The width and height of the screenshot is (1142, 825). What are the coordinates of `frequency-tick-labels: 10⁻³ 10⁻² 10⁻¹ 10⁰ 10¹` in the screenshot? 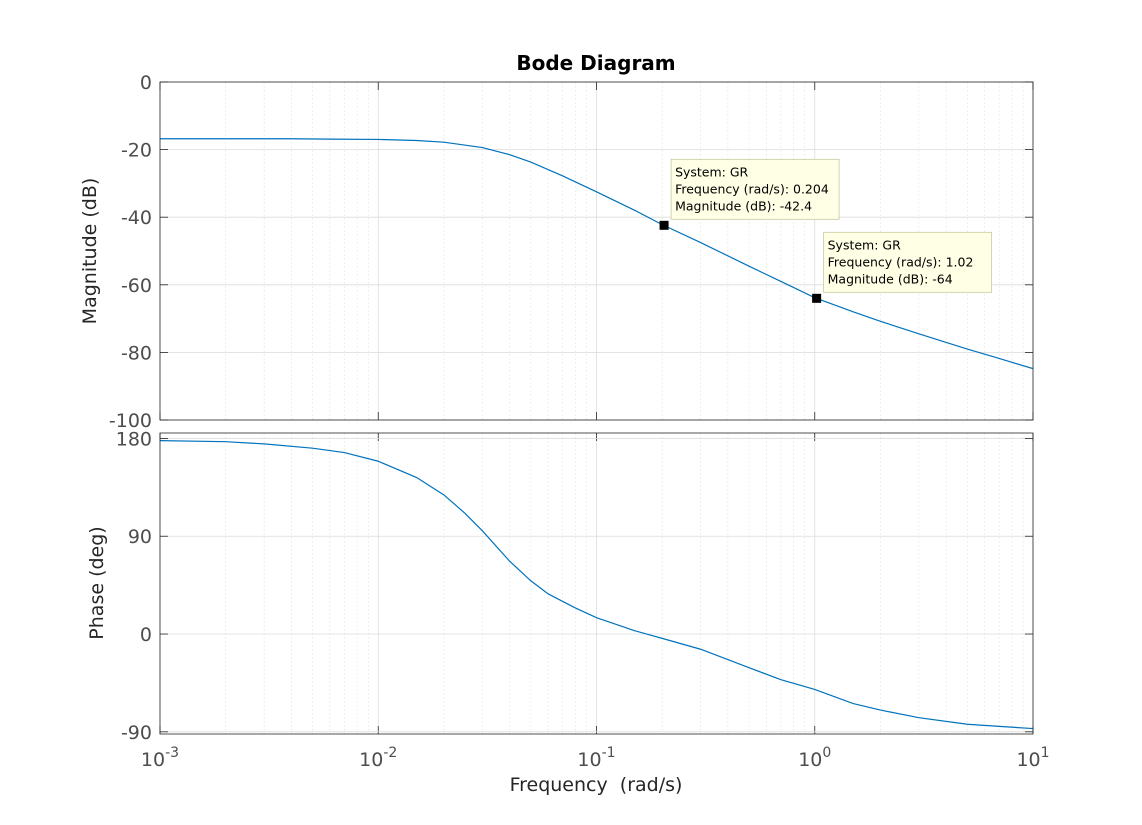 It's located at (595, 758).